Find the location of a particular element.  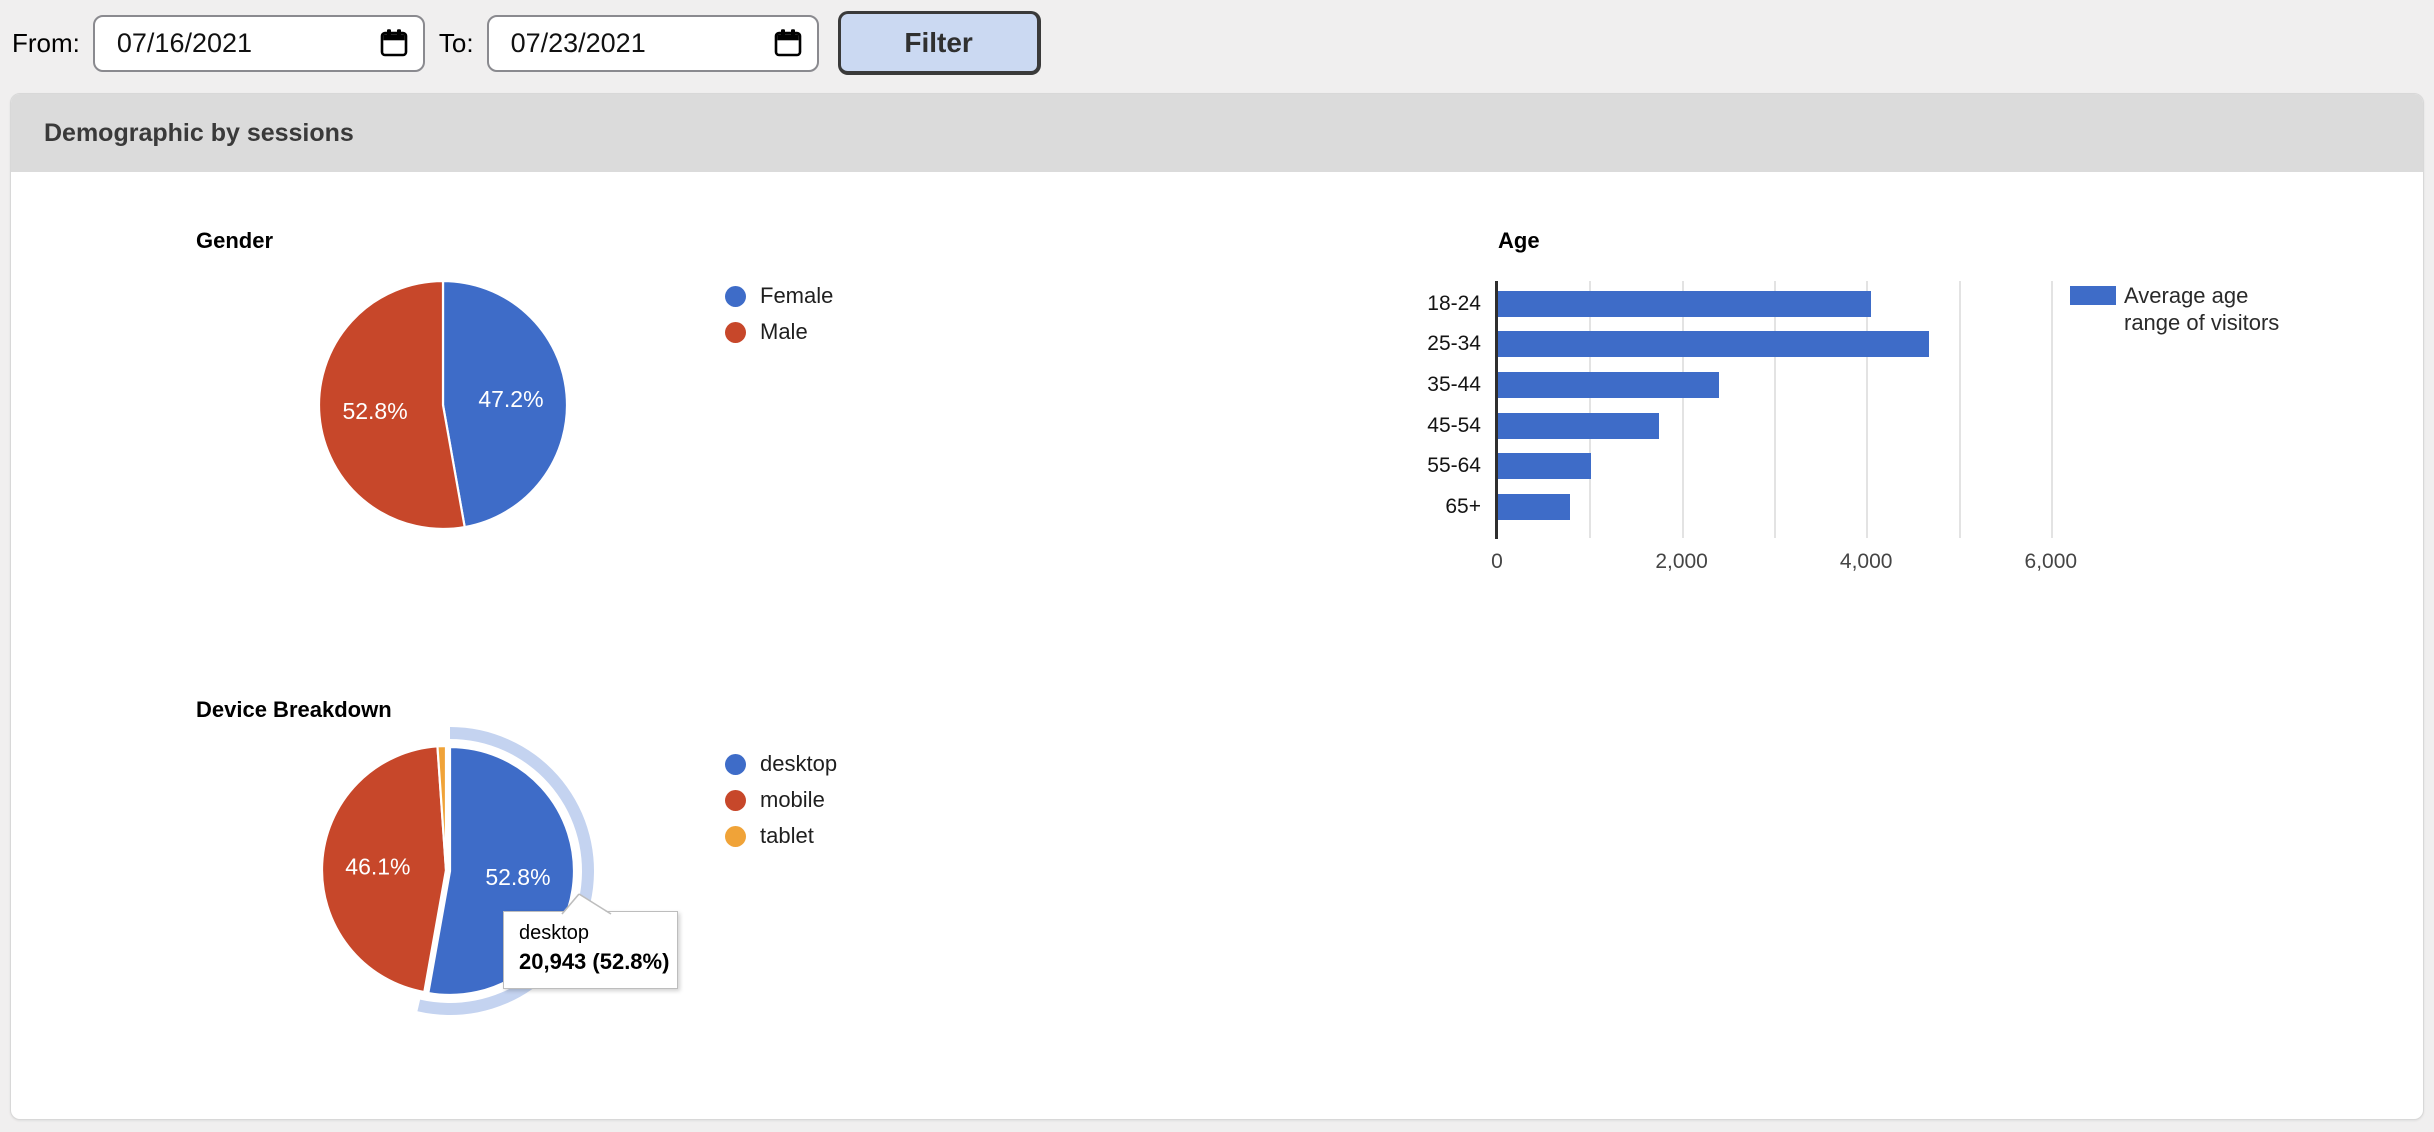

gender-pie-chart: 47.2% 52.8% is located at coordinates (443, 405).